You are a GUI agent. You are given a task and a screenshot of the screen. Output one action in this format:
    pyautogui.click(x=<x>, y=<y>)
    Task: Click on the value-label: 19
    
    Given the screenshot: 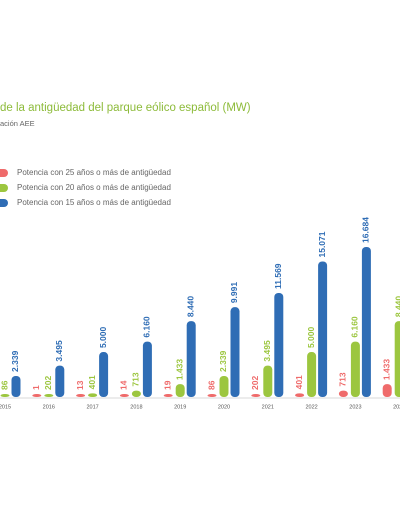 What is the action you would take?
    pyautogui.click(x=167, y=385)
    